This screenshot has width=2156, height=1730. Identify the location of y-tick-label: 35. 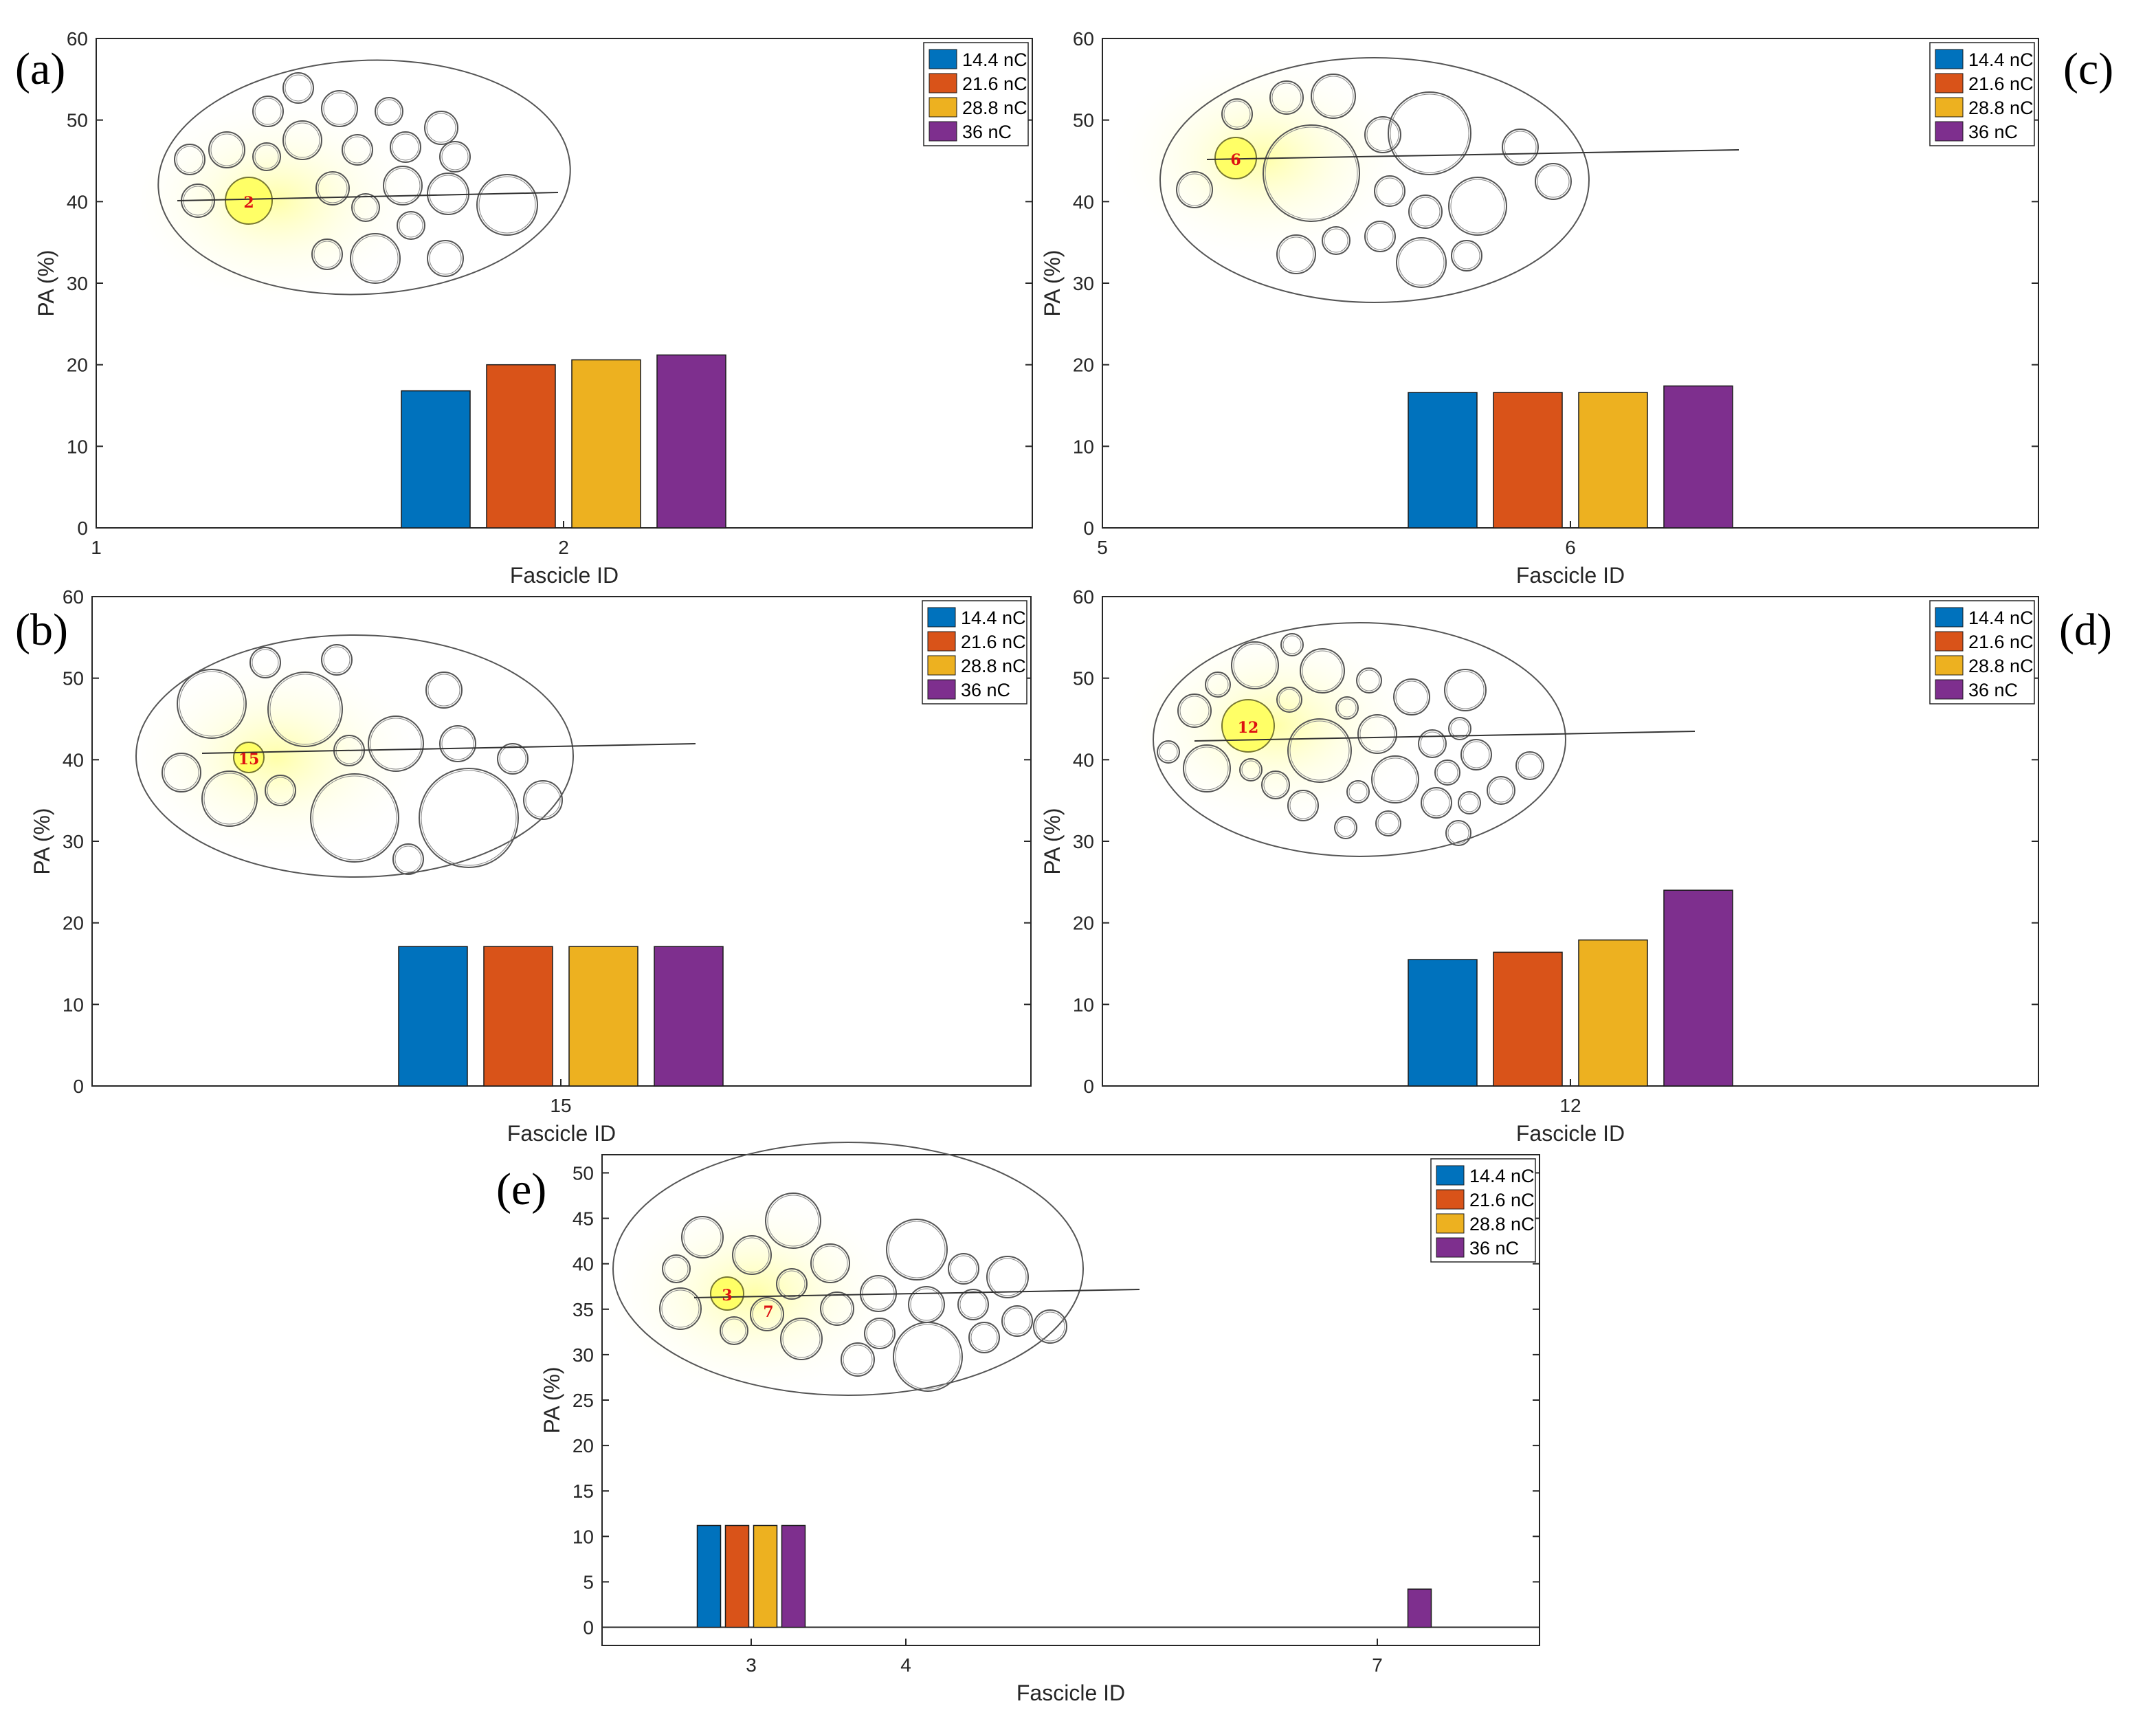
(583, 1309).